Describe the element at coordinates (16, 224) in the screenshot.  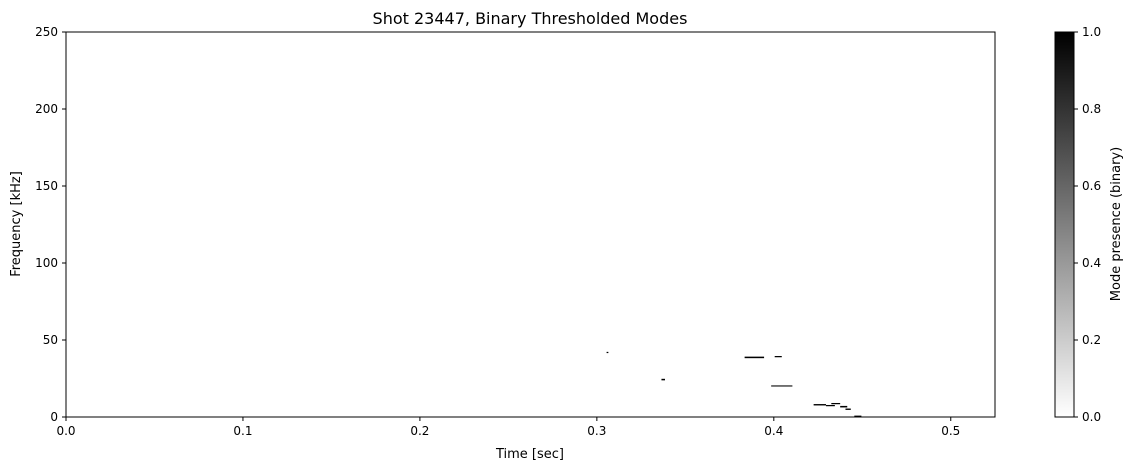
I see `y-axis-label: Frequency [kHz]` at that location.